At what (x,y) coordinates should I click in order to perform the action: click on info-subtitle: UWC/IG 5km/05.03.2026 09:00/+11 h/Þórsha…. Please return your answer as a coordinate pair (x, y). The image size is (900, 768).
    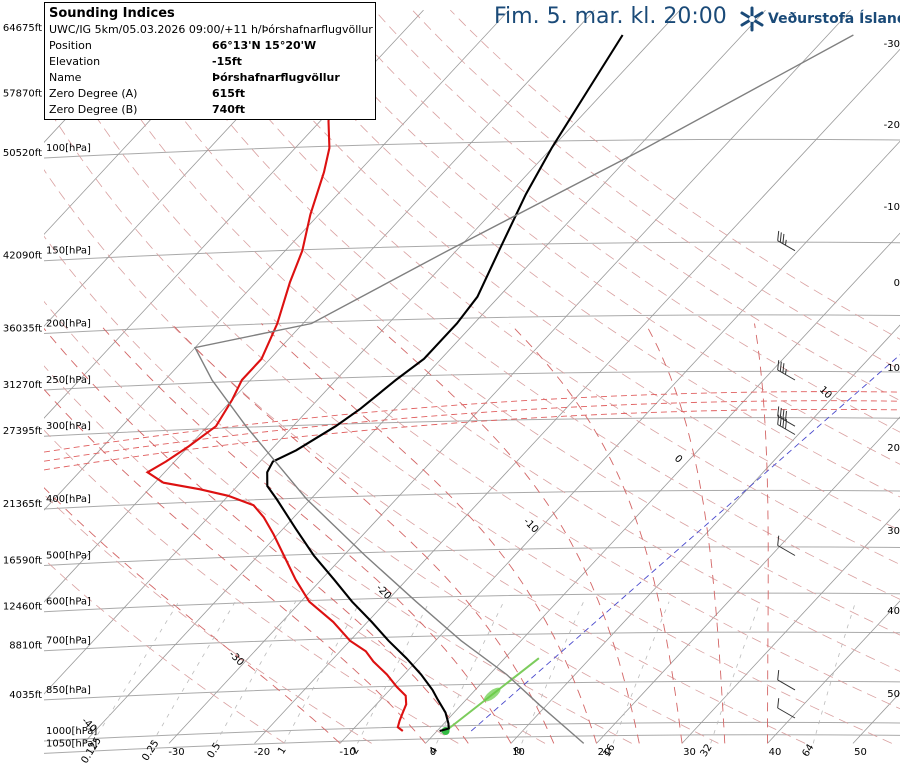
    Looking at the image, I should click on (211, 29).